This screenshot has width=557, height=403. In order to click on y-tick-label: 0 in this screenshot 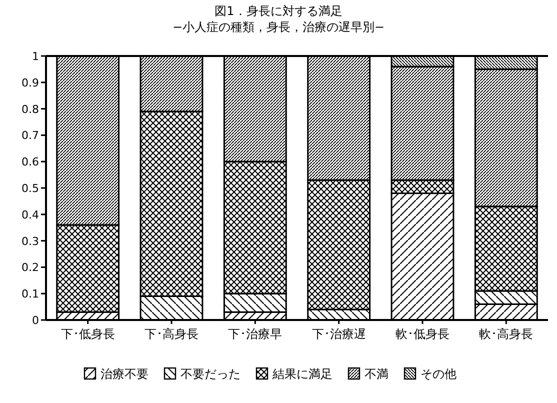, I will do `click(35, 320)`.